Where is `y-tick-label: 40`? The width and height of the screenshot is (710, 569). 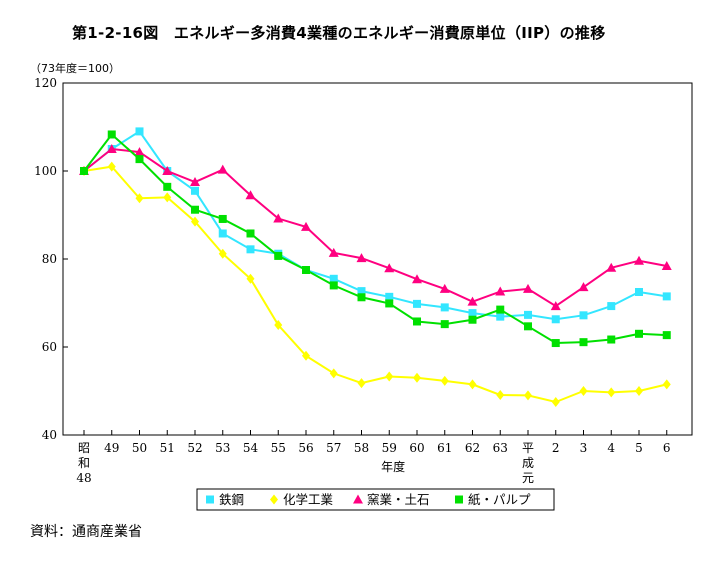 y-tick-label: 40 is located at coordinates (49, 435).